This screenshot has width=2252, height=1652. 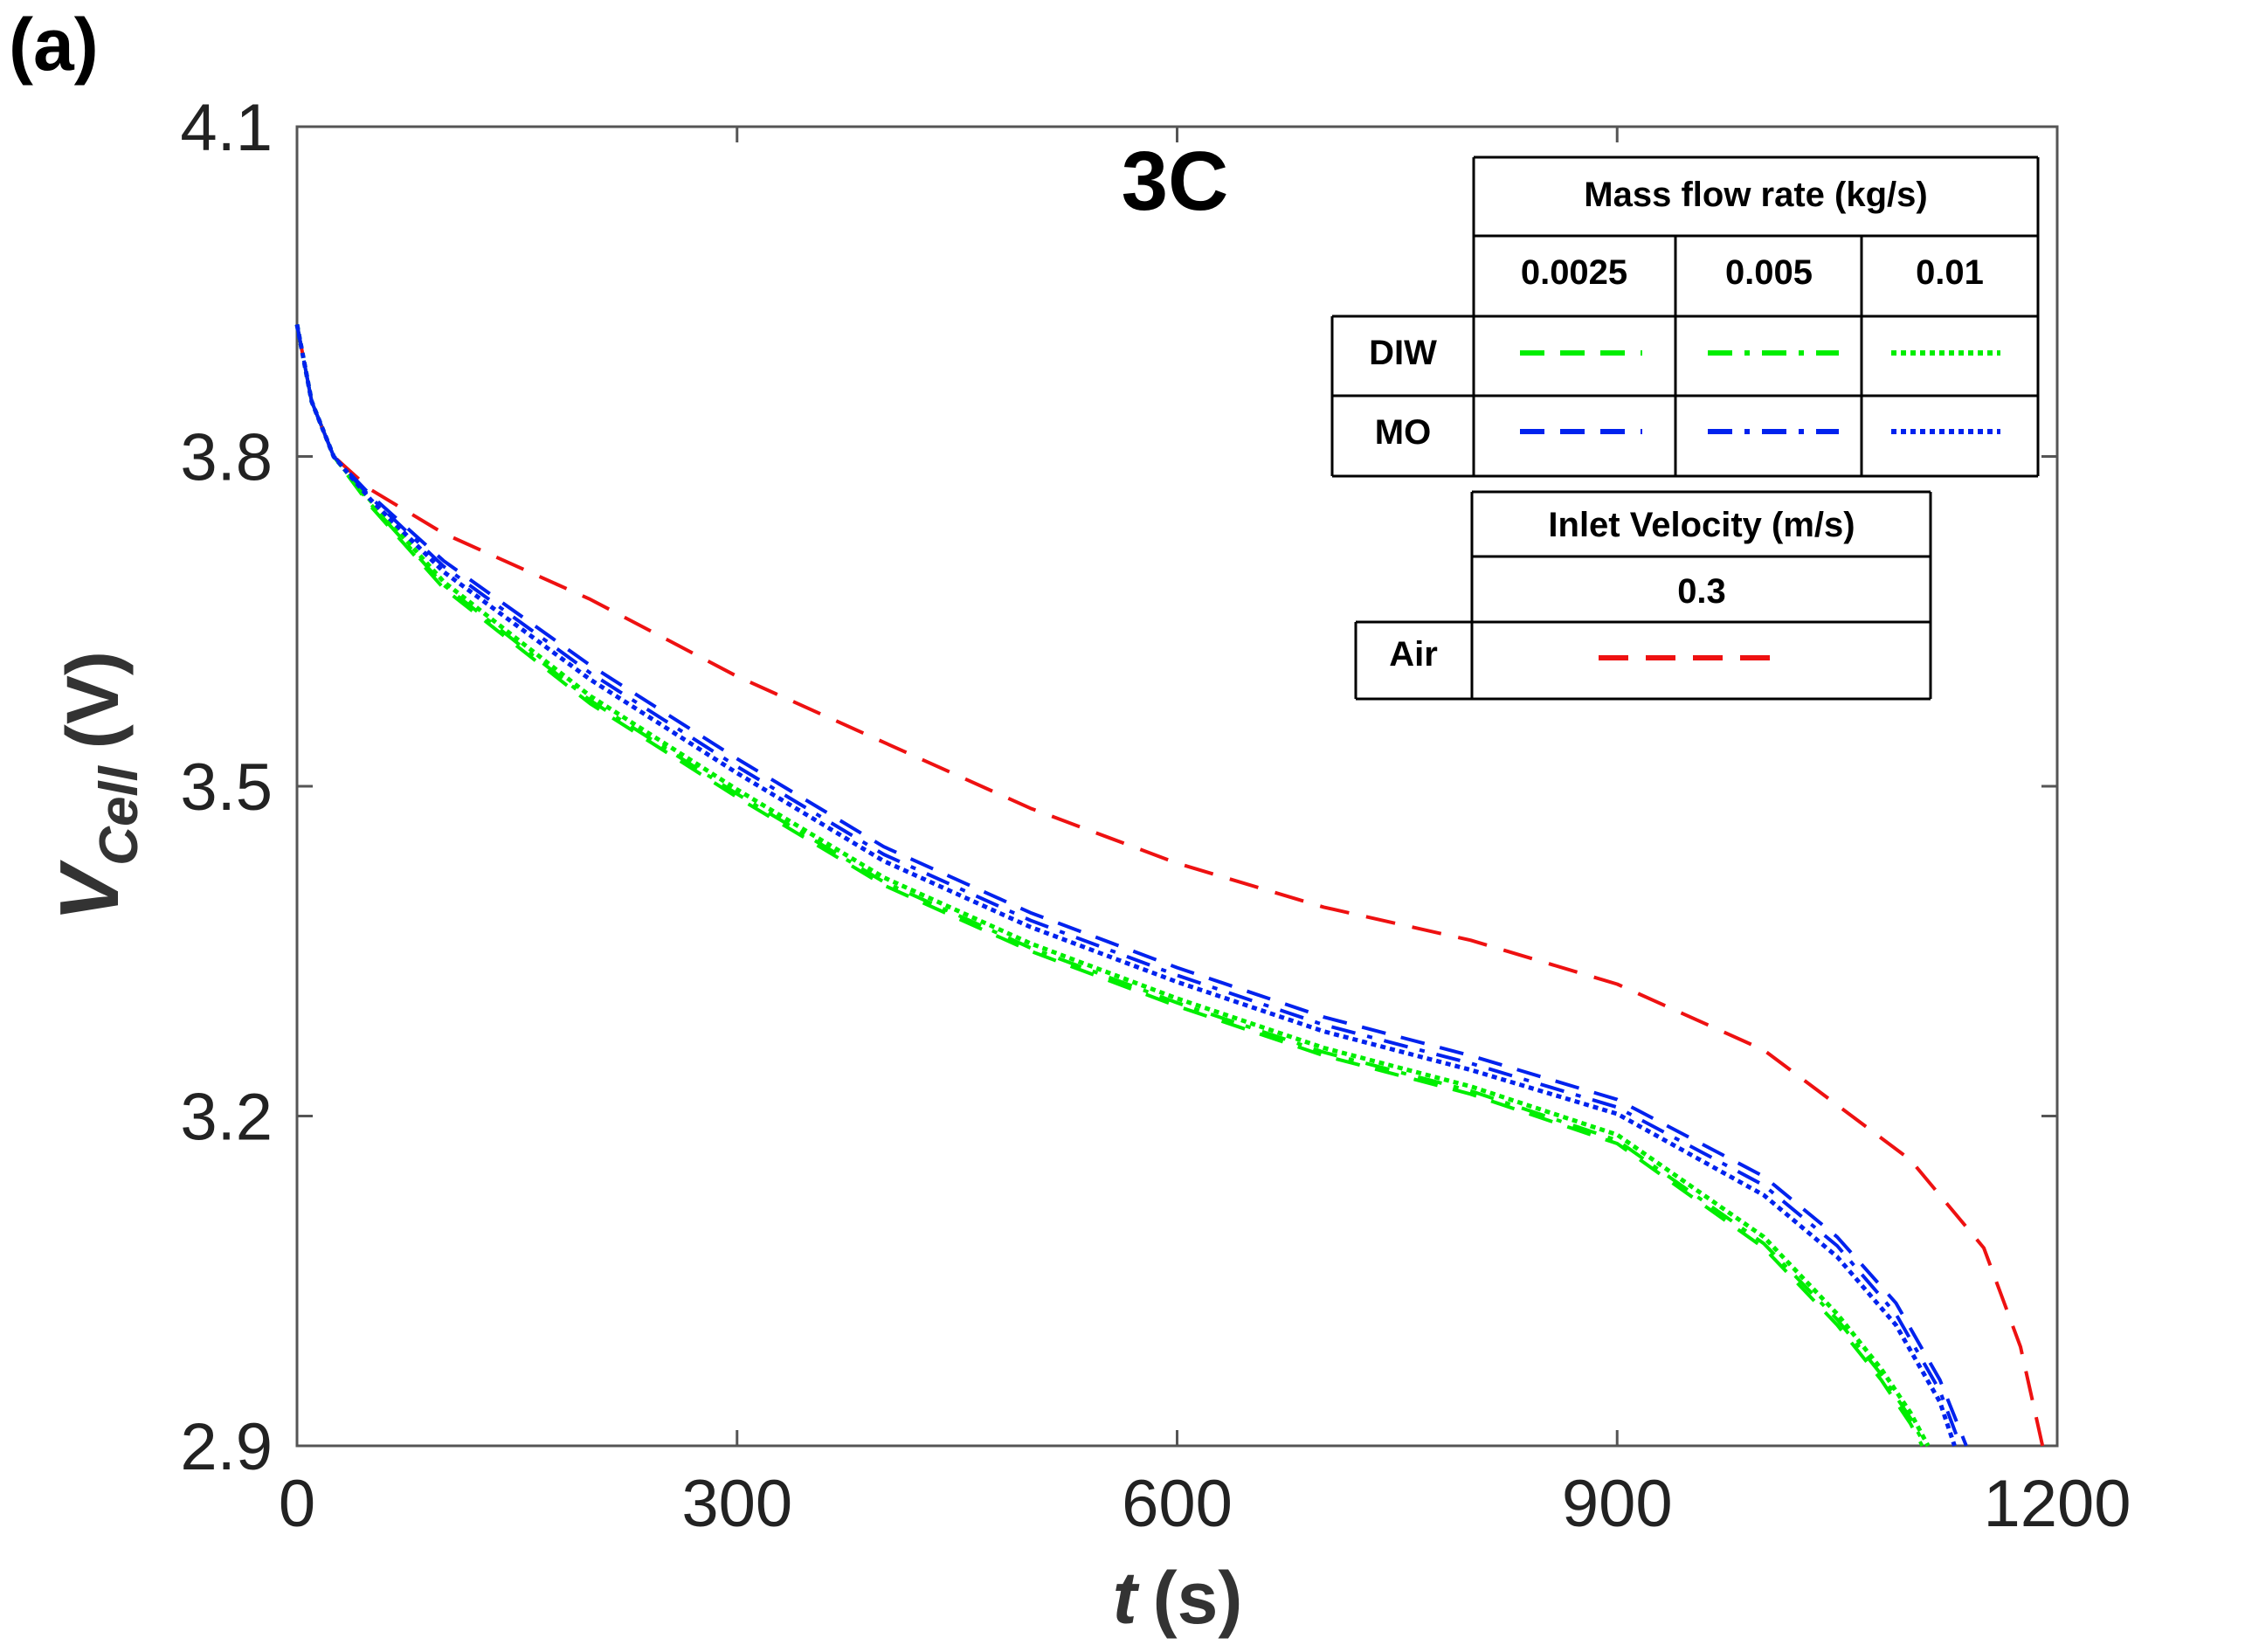 What do you see at coordinates (226, 128) in the screenshot?
I see `y-tick-label: 4.1` at bounding box center [226, 128].